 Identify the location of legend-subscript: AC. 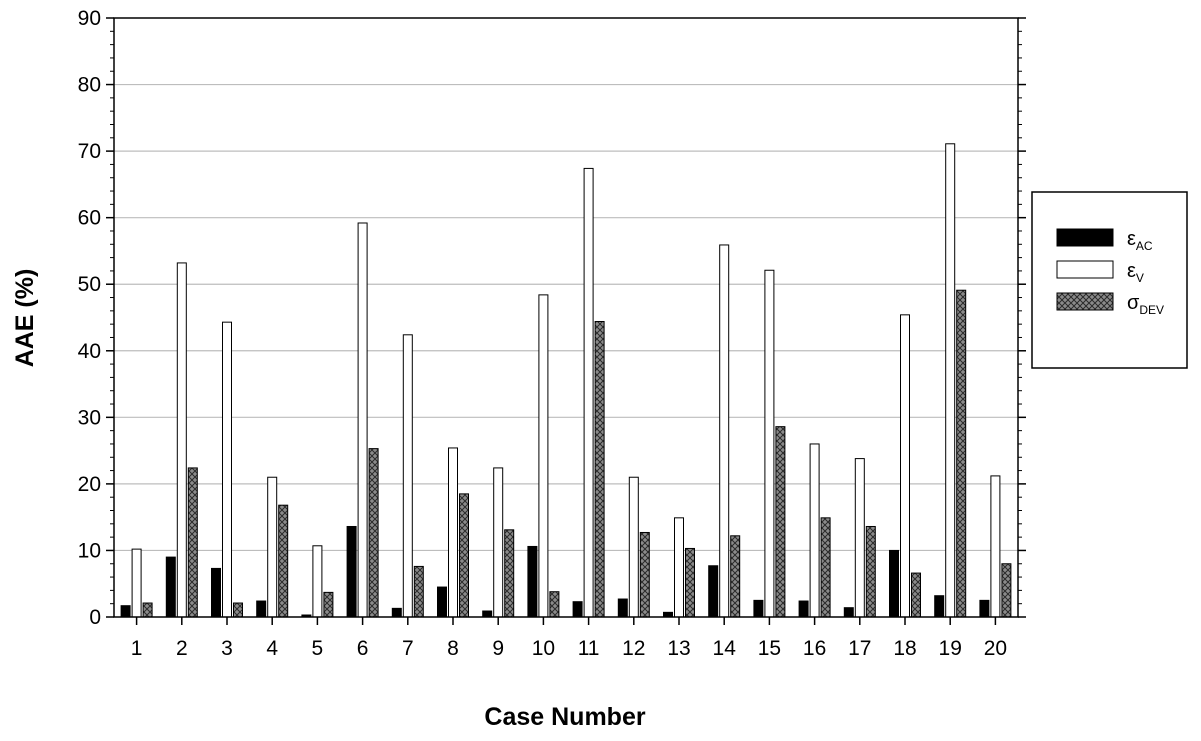
(1144, 246).